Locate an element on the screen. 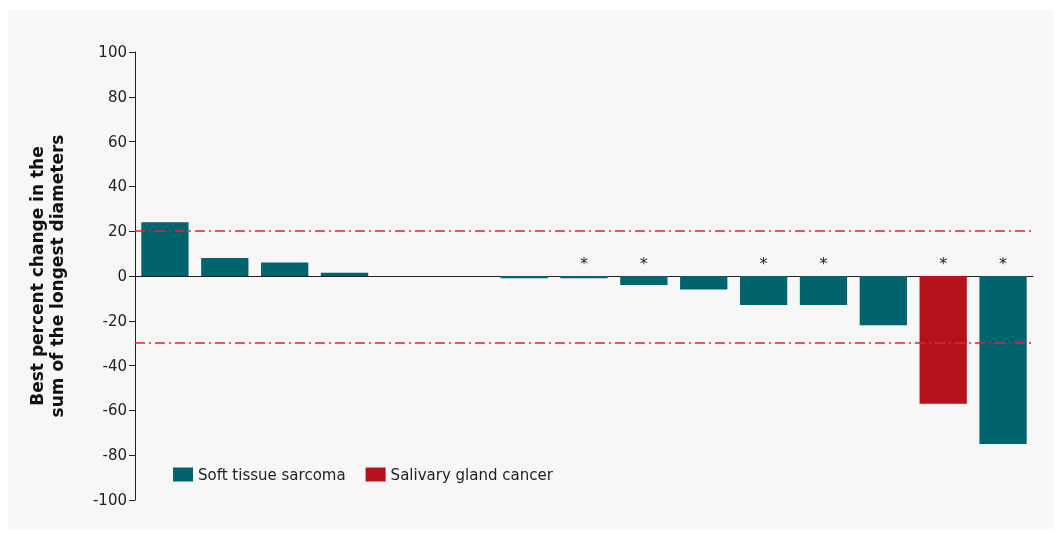  y-axis-title: Best percent change in the sum of the longest diameters is located at coordinates (47, 276).